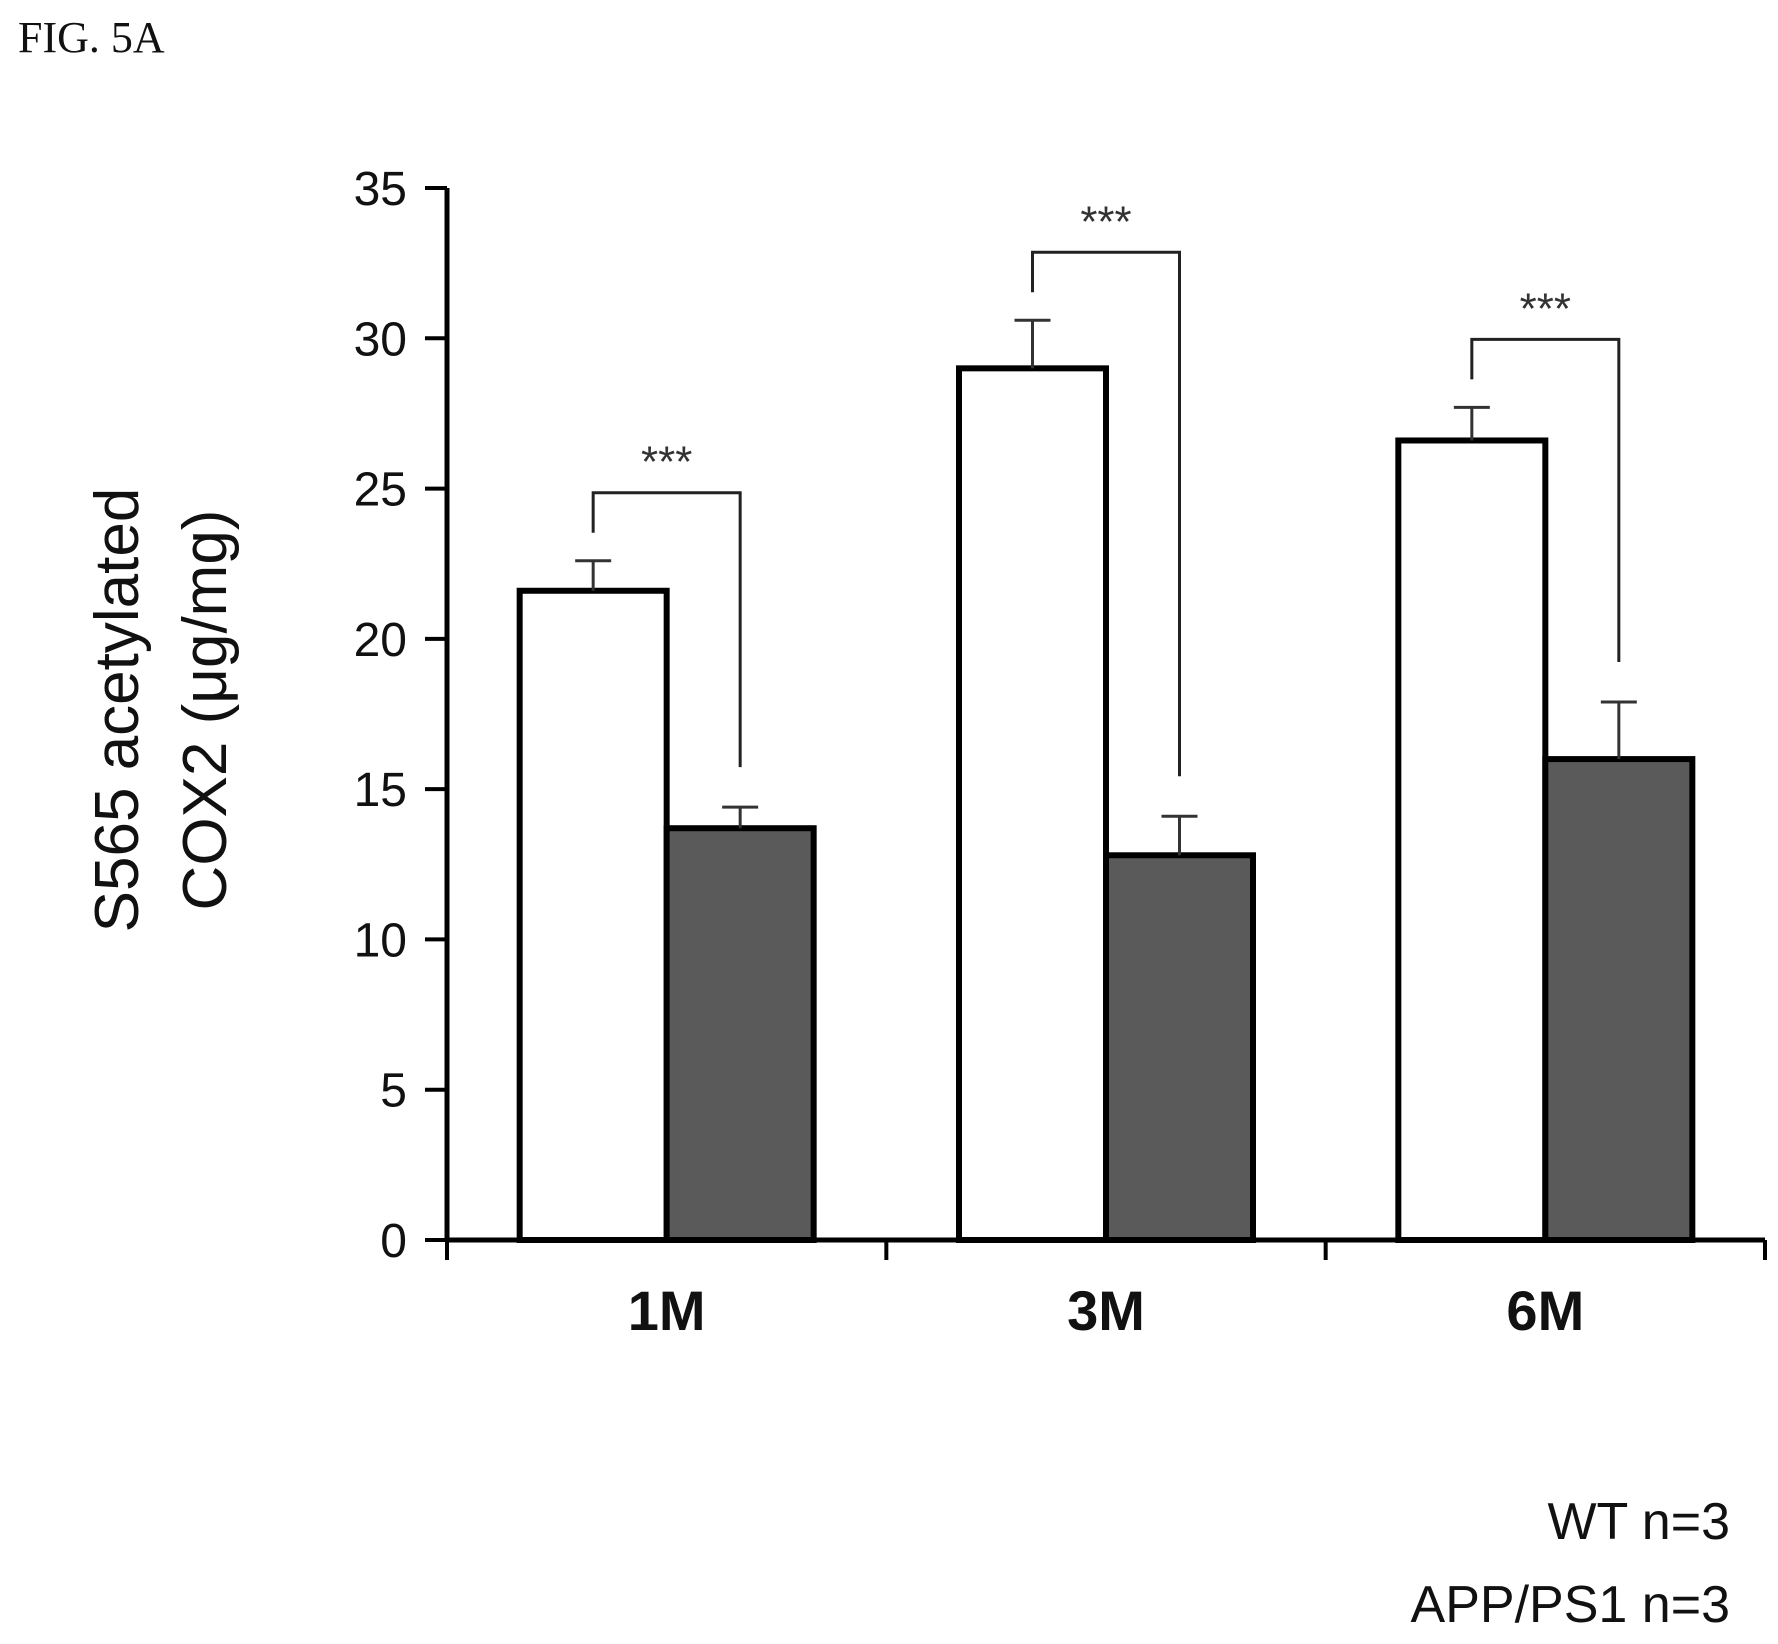 The image size is (1778, 1644). I want to click on y-axis-label-line-1: S565 acetylated, so click(117, 710).